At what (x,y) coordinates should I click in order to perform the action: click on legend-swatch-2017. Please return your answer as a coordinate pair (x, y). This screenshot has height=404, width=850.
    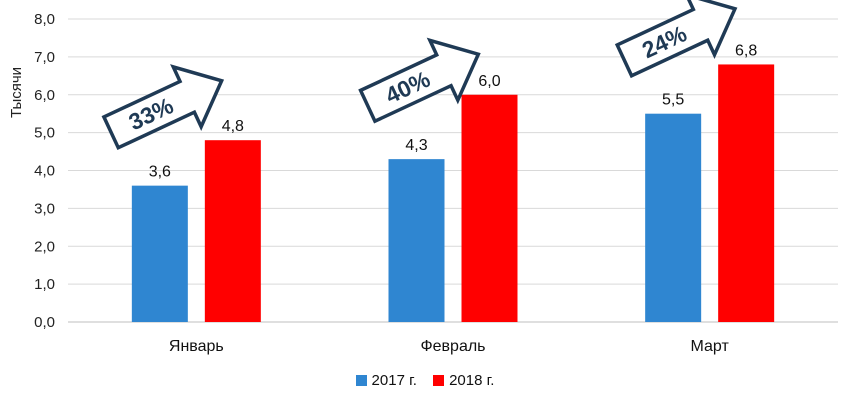
    Looking at the image, I should click on (361, 380).